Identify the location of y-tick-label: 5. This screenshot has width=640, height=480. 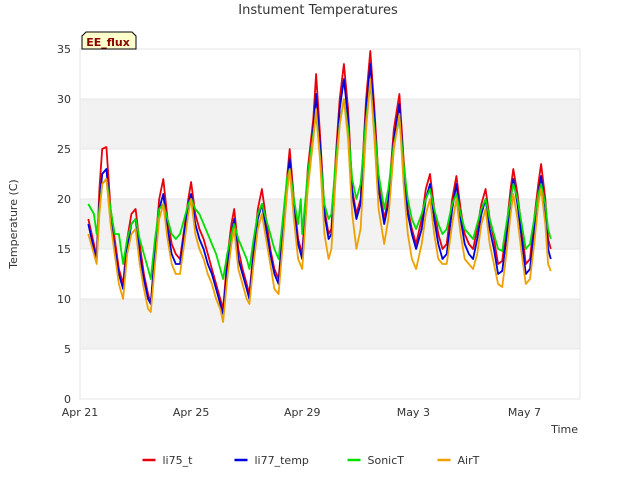
(67, 349).